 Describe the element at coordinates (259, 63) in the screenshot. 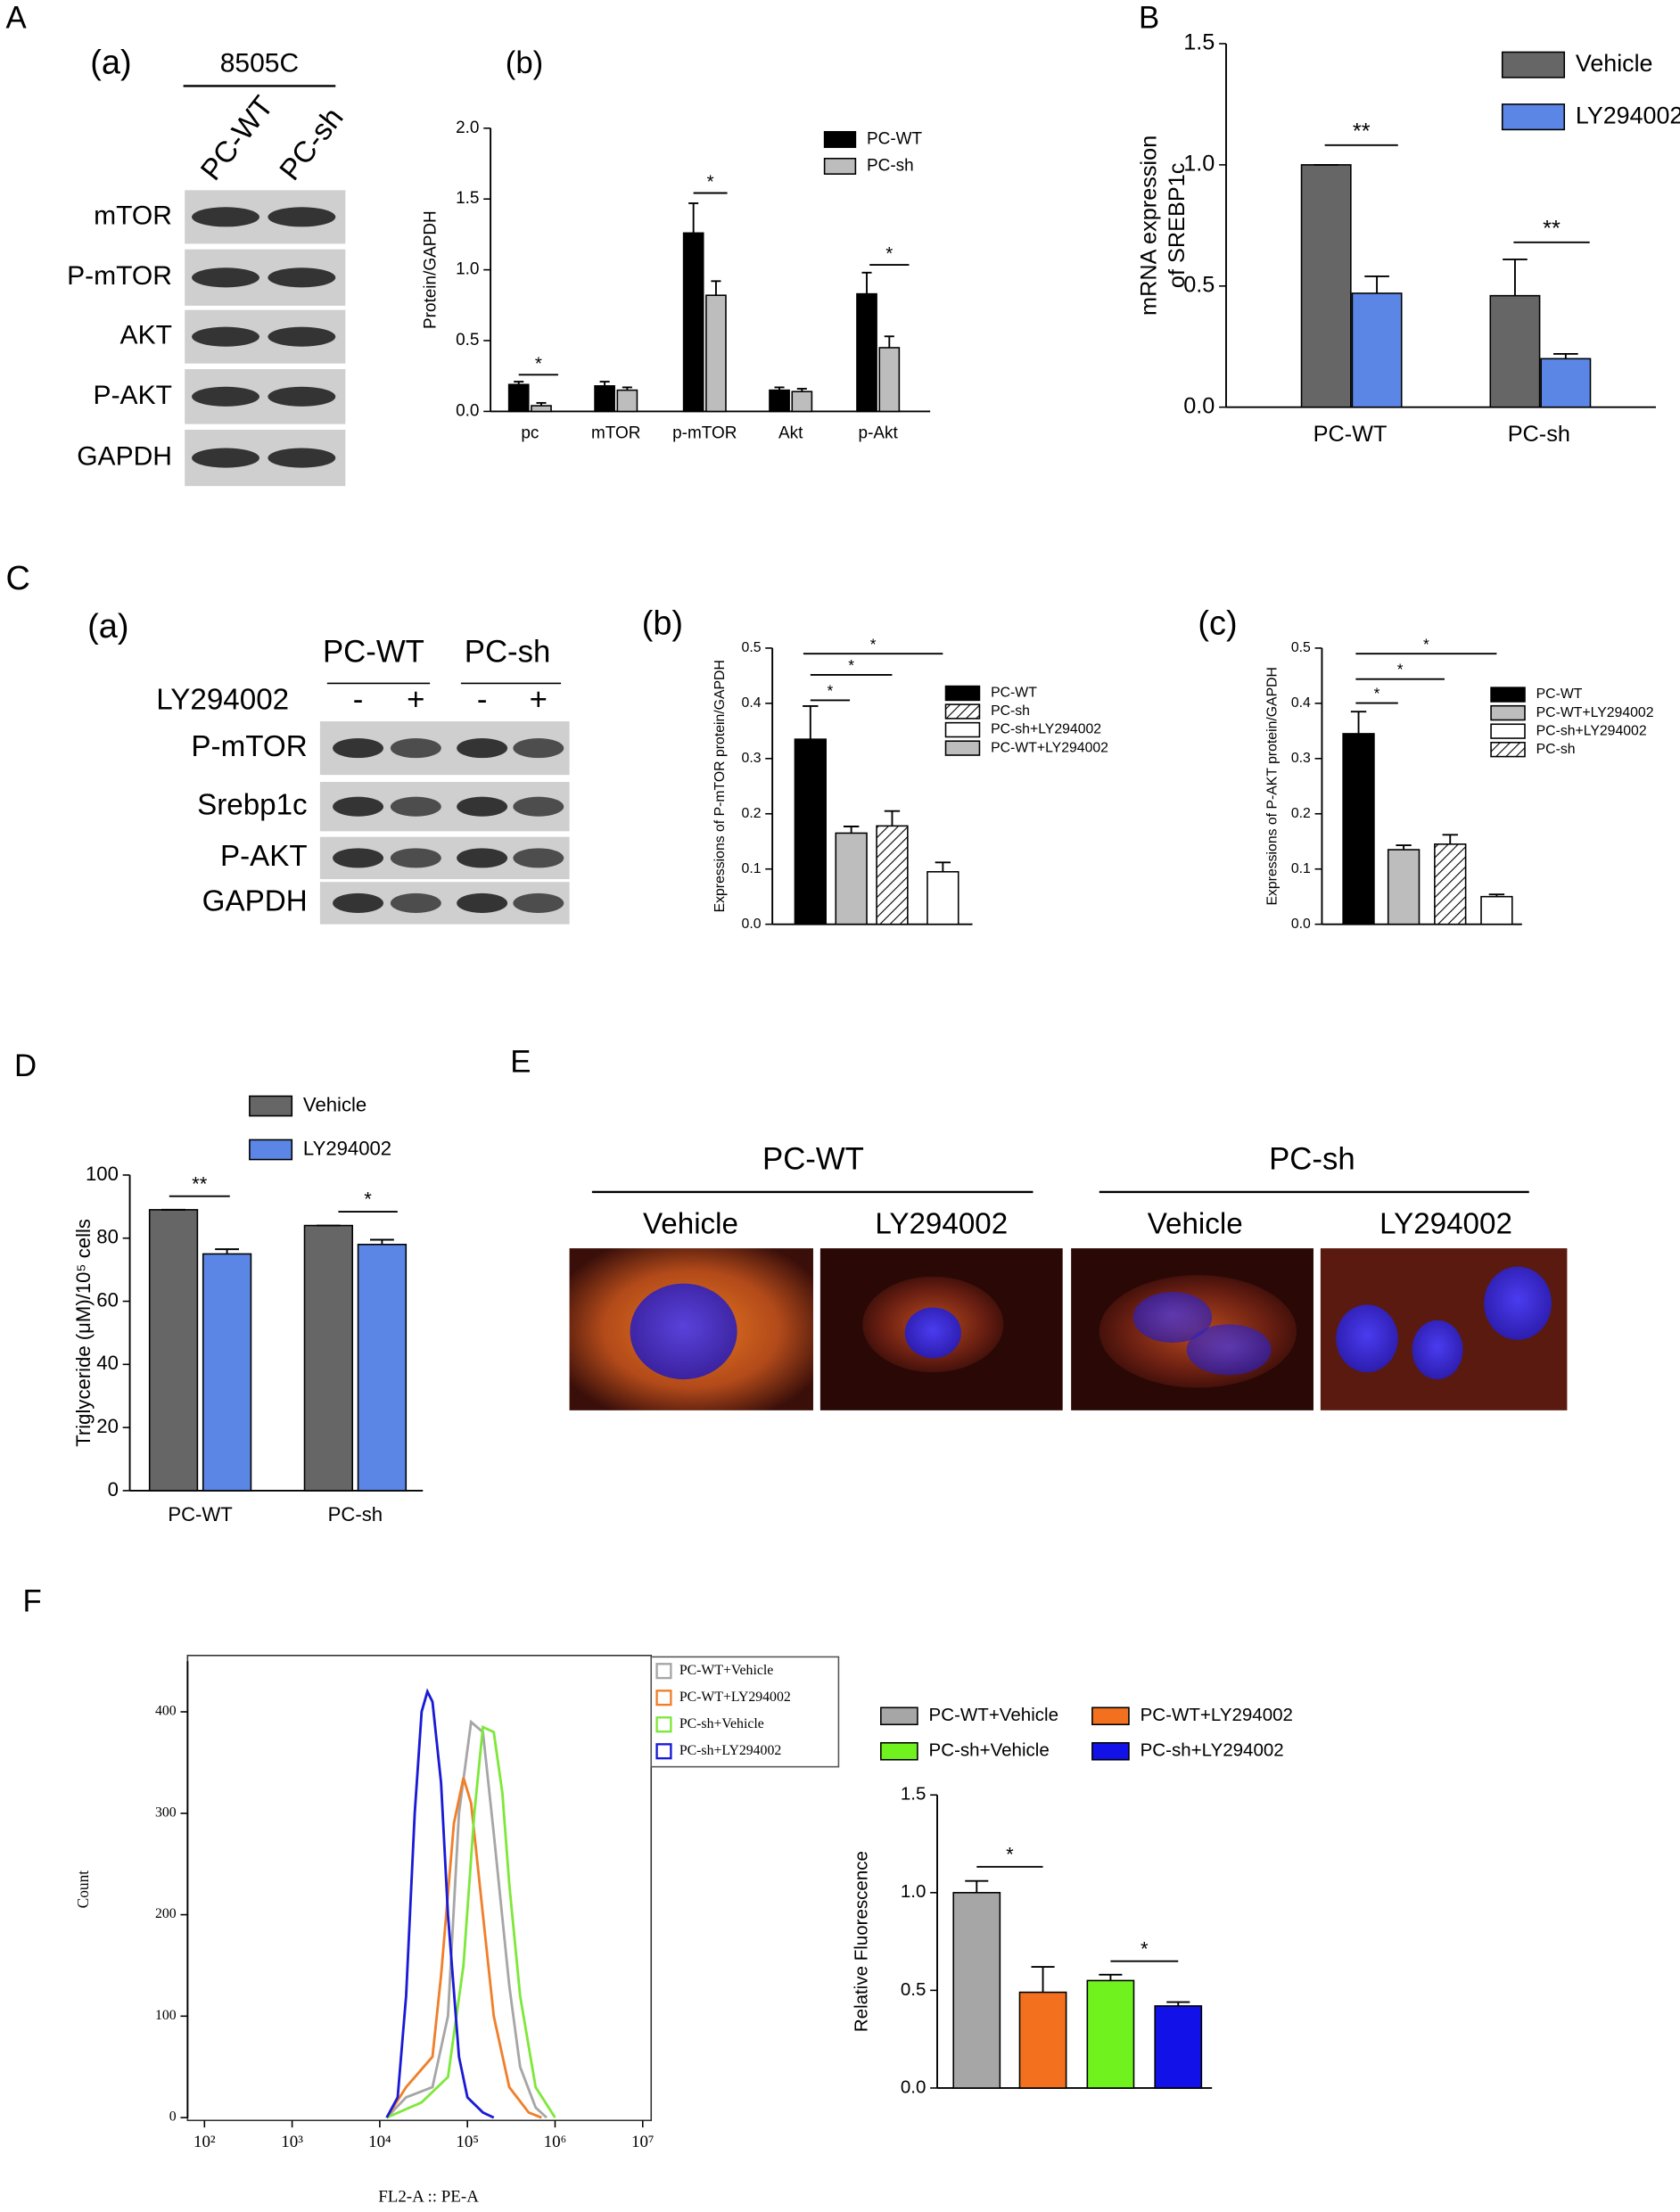

I see `cell-line: 8505C` at that location.